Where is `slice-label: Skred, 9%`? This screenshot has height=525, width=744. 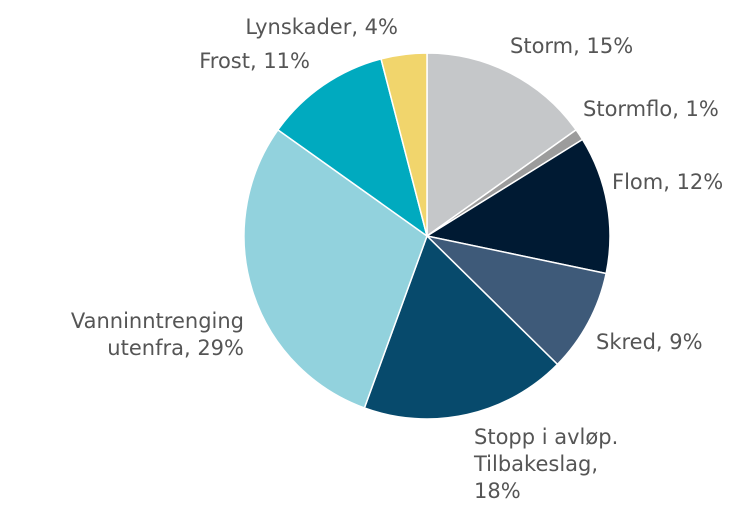
slice-label: Skred, 9% is located at coordinates (649, 342).